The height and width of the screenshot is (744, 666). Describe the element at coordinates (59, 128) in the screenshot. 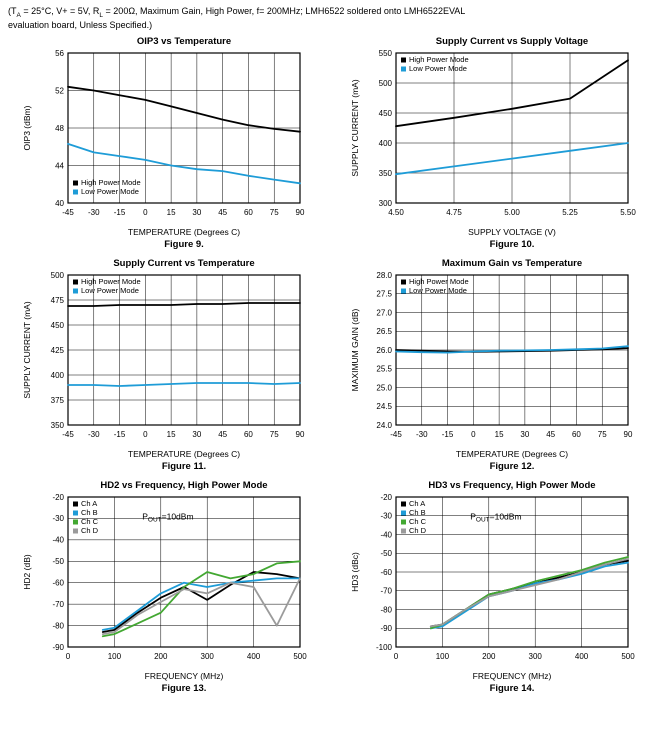

I see `svg-text: 48` at that location.